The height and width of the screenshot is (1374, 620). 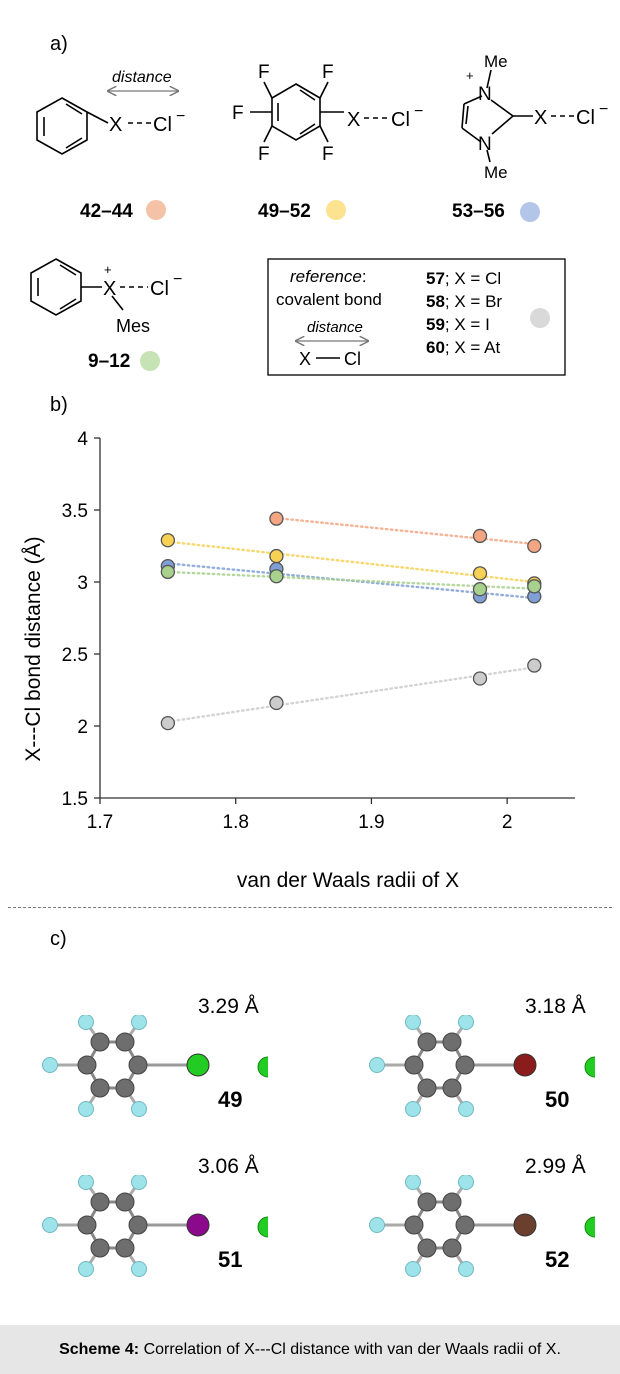 What do you see at coordinates (418, 111) in the screenshot?
I see `c6f5-charge: −` at bounding box center [418, 111].